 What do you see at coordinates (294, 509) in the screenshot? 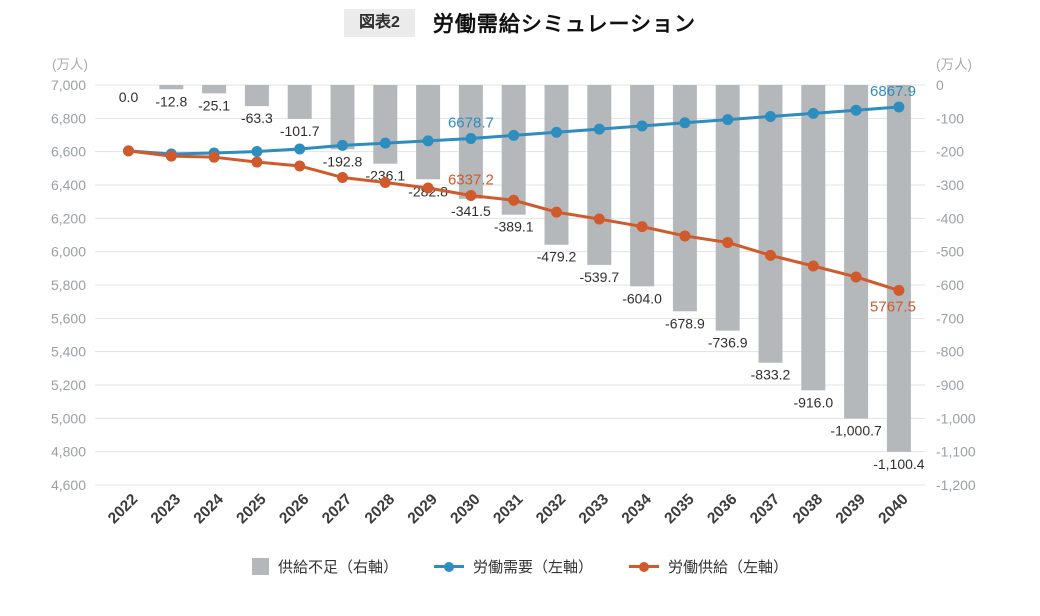
I see `x-axis-year-label: 2026` at bounding box center [294, 509].